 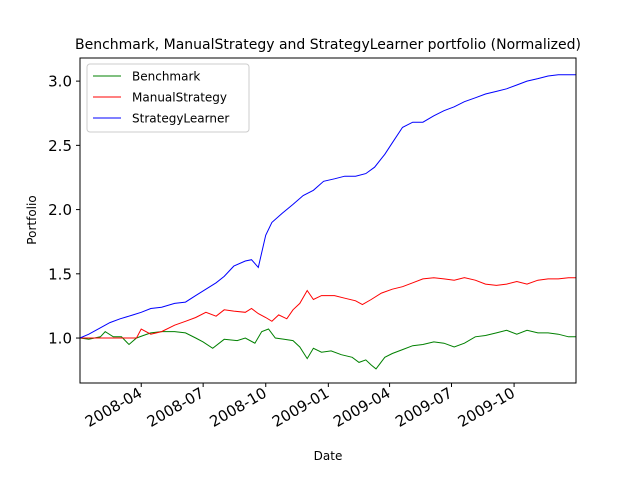 What do you see at coordinates (32, 219) in the screenshot?
I see `y-axis-label: Portfolio` at bounding box center [32, 219].